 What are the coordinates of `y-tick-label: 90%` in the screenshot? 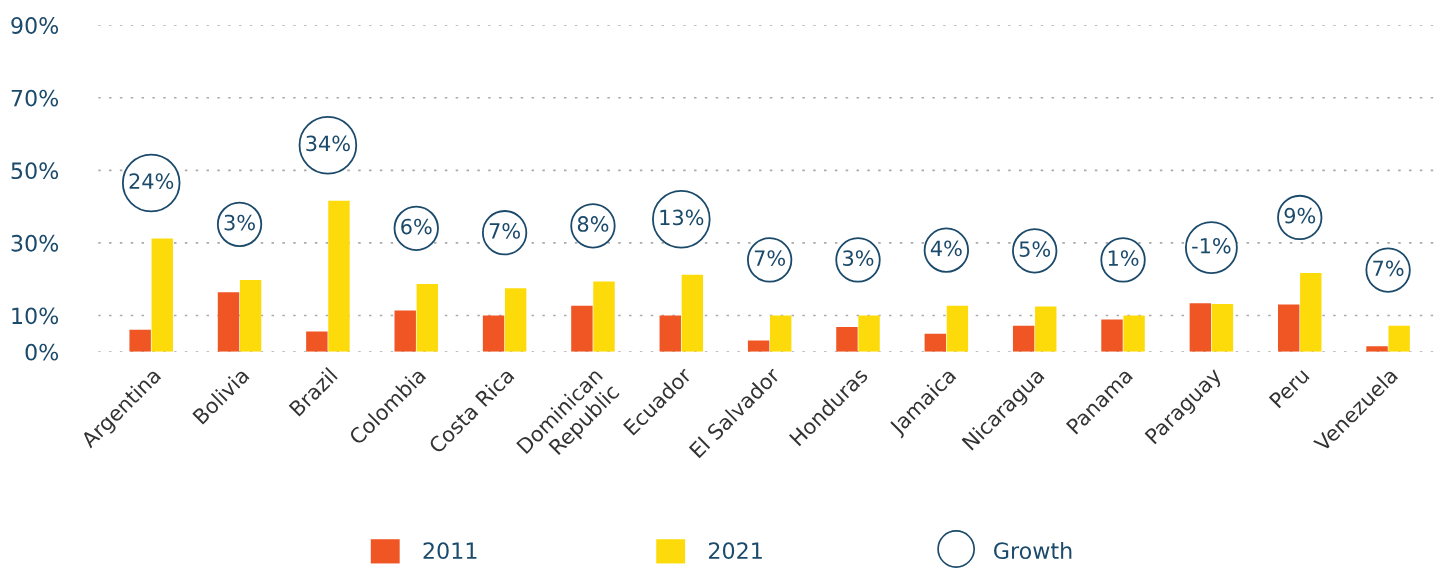 It's located at (35, 25).